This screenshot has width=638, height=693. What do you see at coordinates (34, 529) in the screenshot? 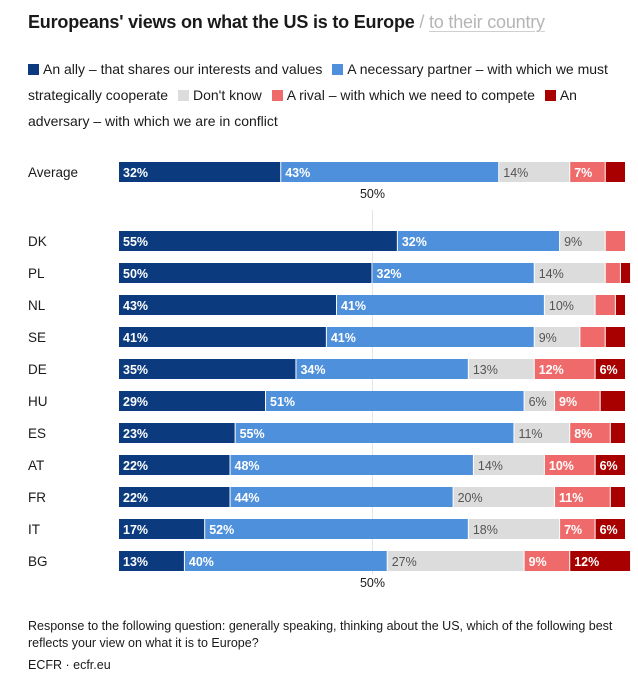
I see `category-label: IT` at bounding box center [34, 529].